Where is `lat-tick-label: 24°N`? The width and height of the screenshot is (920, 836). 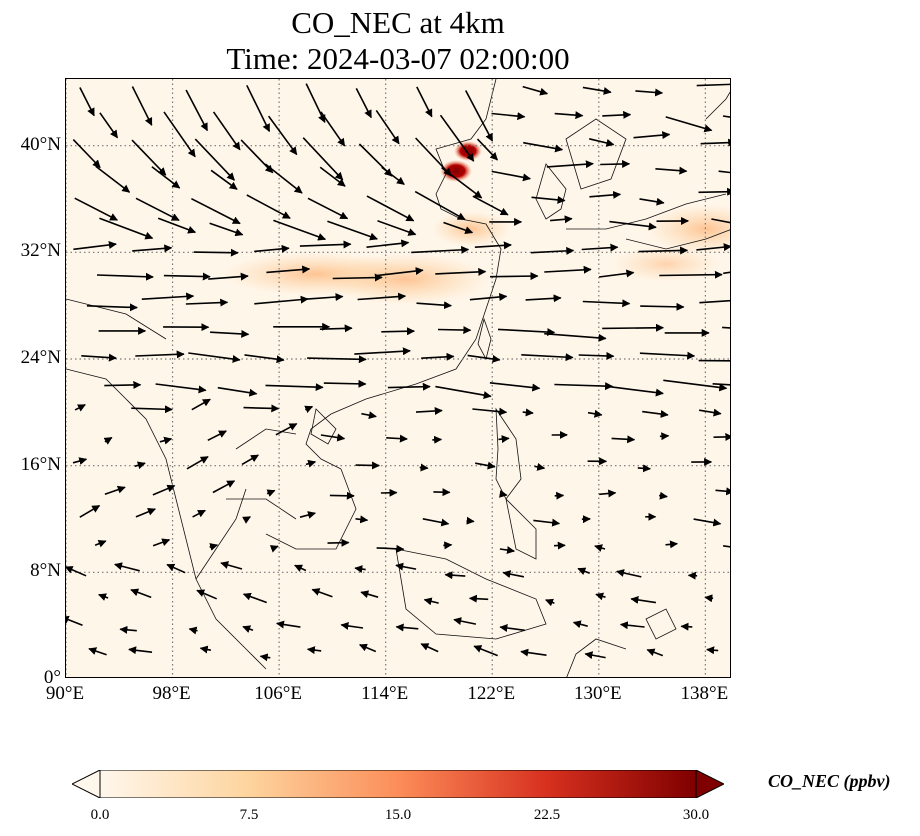
lat-tick-label: 24°N is located at coordinates (40, 357).